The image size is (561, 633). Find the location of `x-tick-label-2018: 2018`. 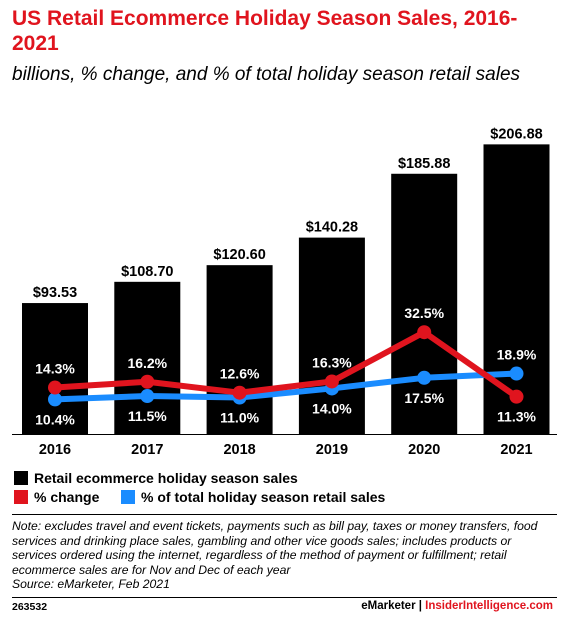

x-tick-label-2018: 2018 is located at coordinates (239, 450).